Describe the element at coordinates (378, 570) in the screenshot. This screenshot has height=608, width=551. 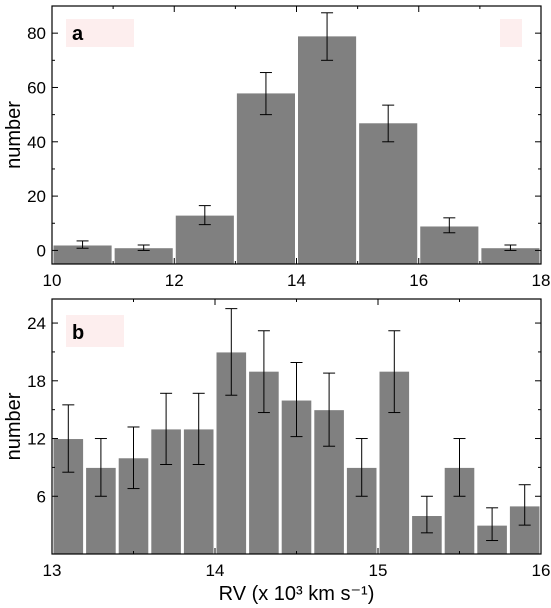
I see `x-tick-label: 15` at that location.